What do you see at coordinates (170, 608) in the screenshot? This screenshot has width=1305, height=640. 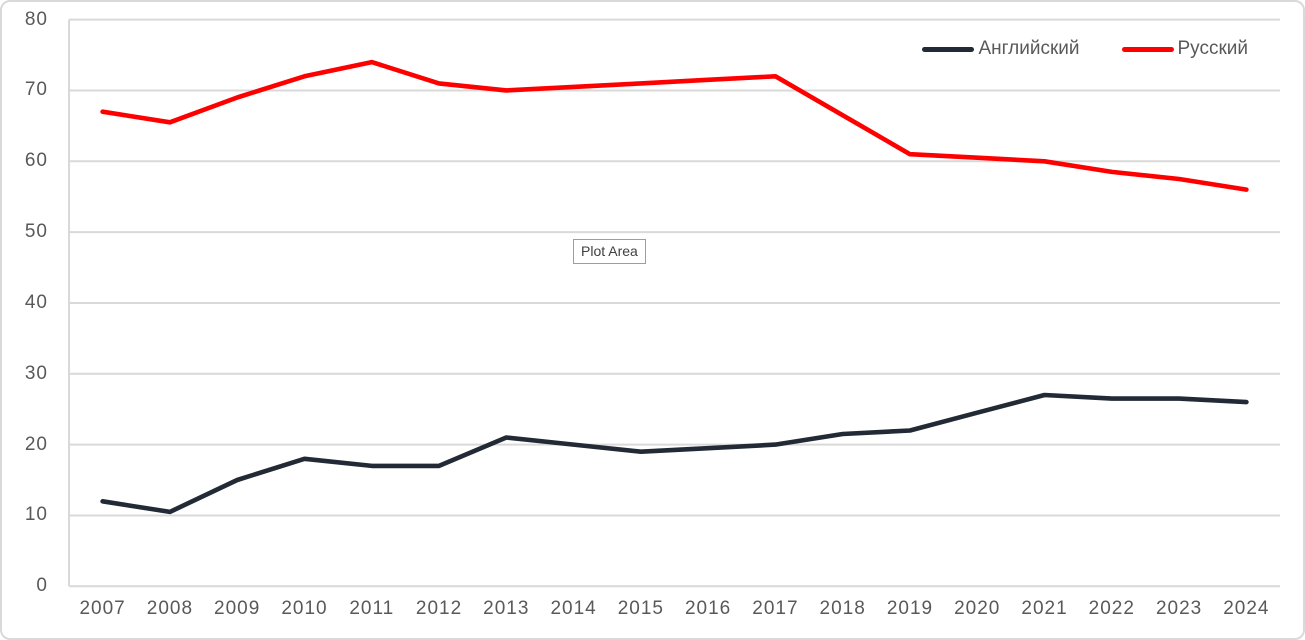 I see `x-tick-label: 2008` at bounding box center [170, 608].